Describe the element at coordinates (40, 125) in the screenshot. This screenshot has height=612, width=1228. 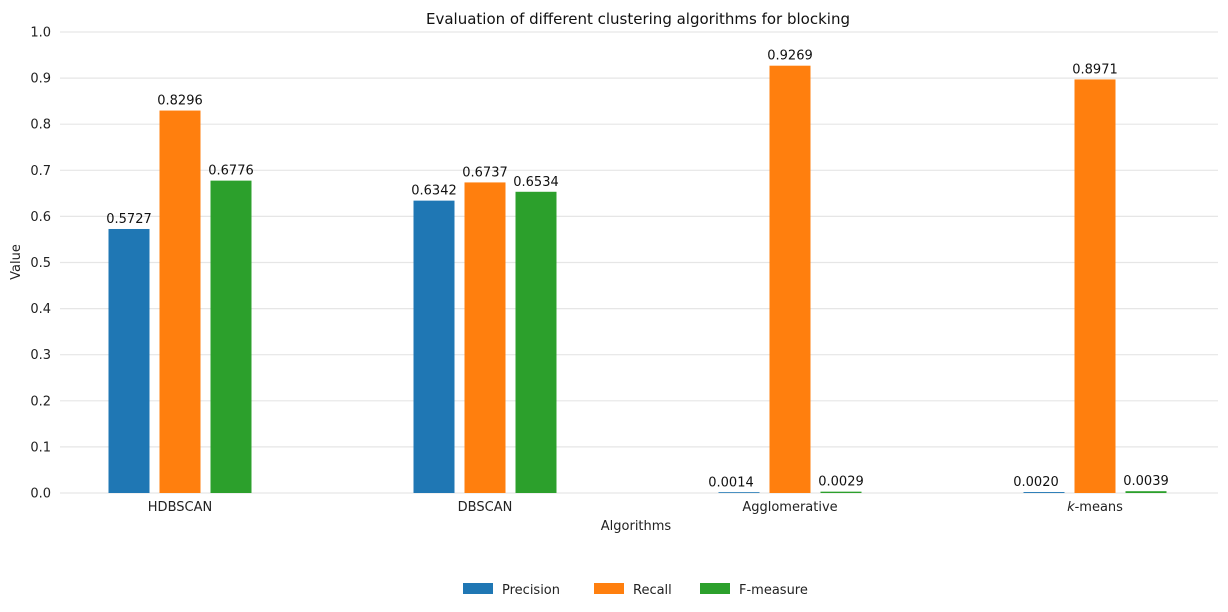
I see `y-tick-label: 0.8` at that location.